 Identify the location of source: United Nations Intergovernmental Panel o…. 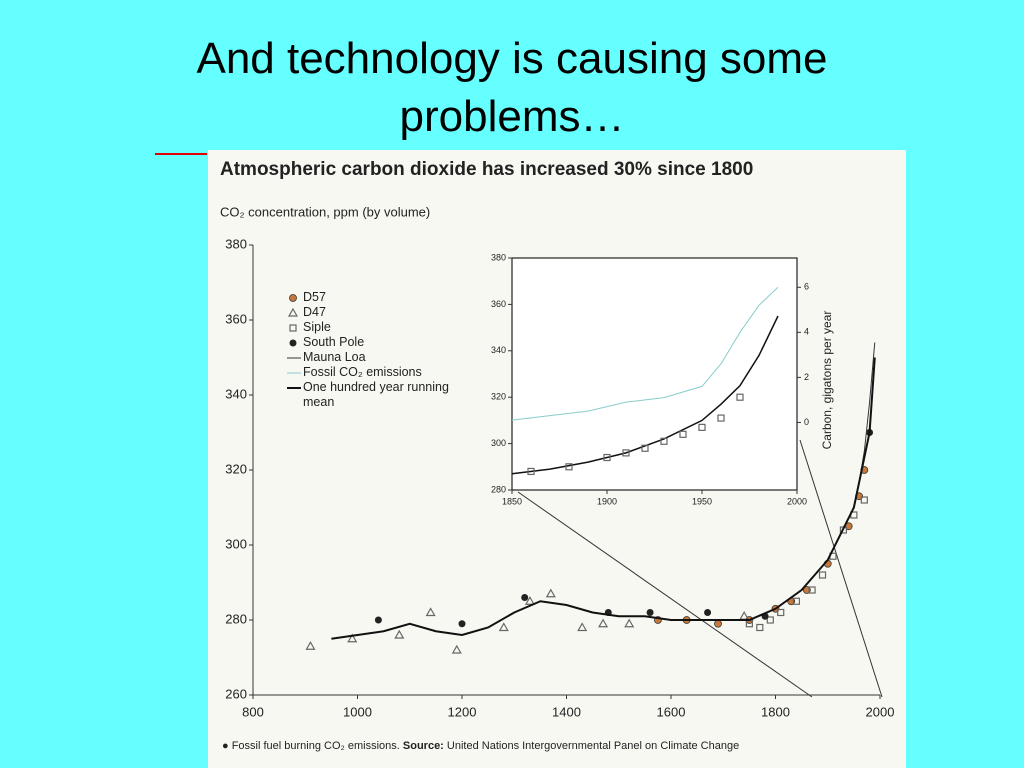
(593, 746).